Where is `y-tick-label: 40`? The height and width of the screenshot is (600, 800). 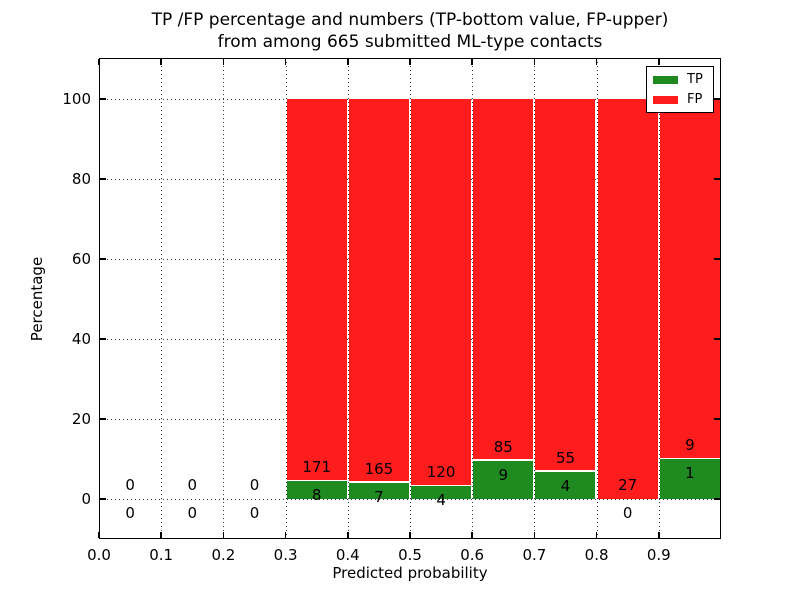 y-tick-label: 40 is located at coordinates (81, 339).